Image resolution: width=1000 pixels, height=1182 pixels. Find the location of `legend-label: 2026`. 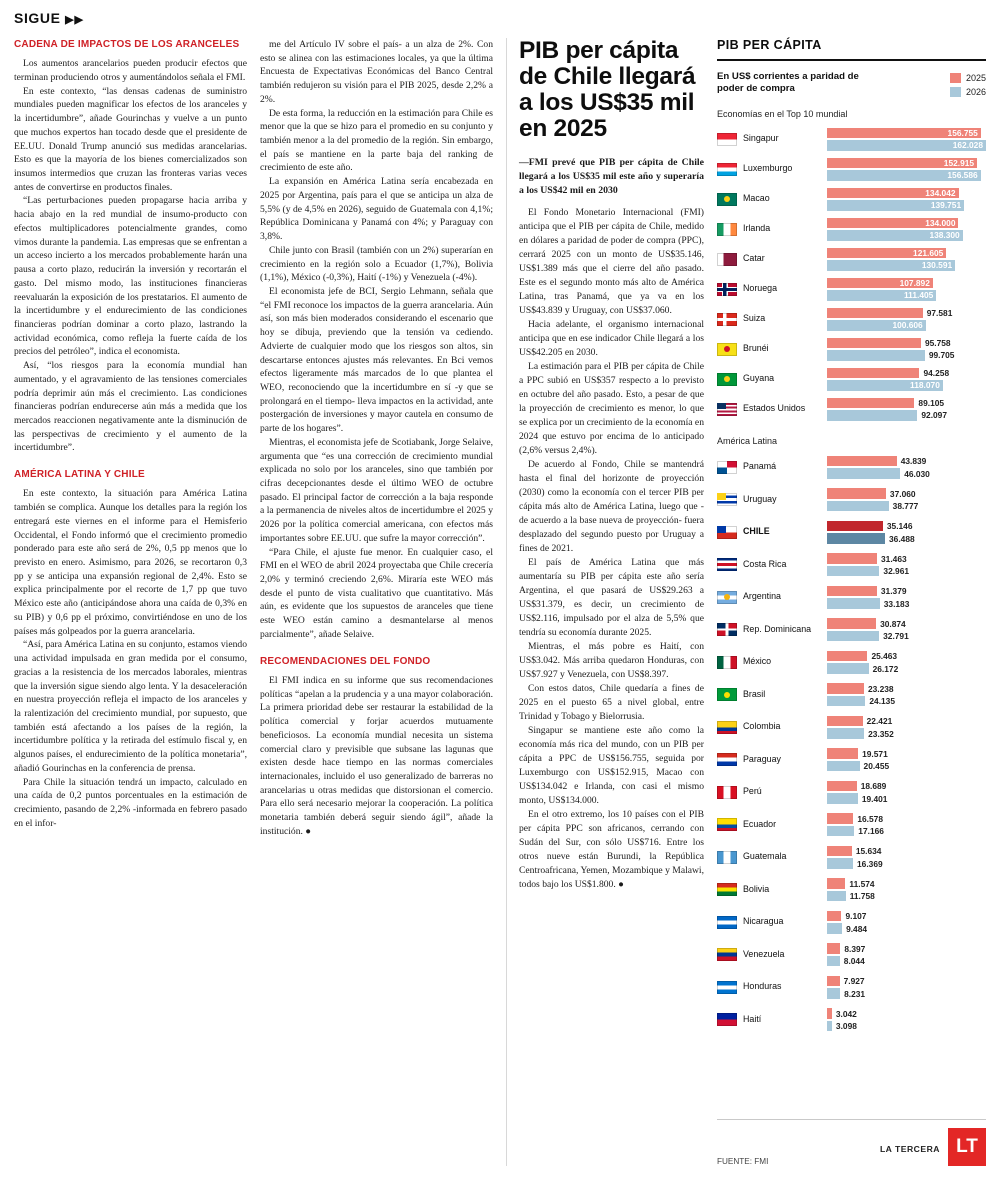

legend-label: 2026 is located at coordinates (975, 92).